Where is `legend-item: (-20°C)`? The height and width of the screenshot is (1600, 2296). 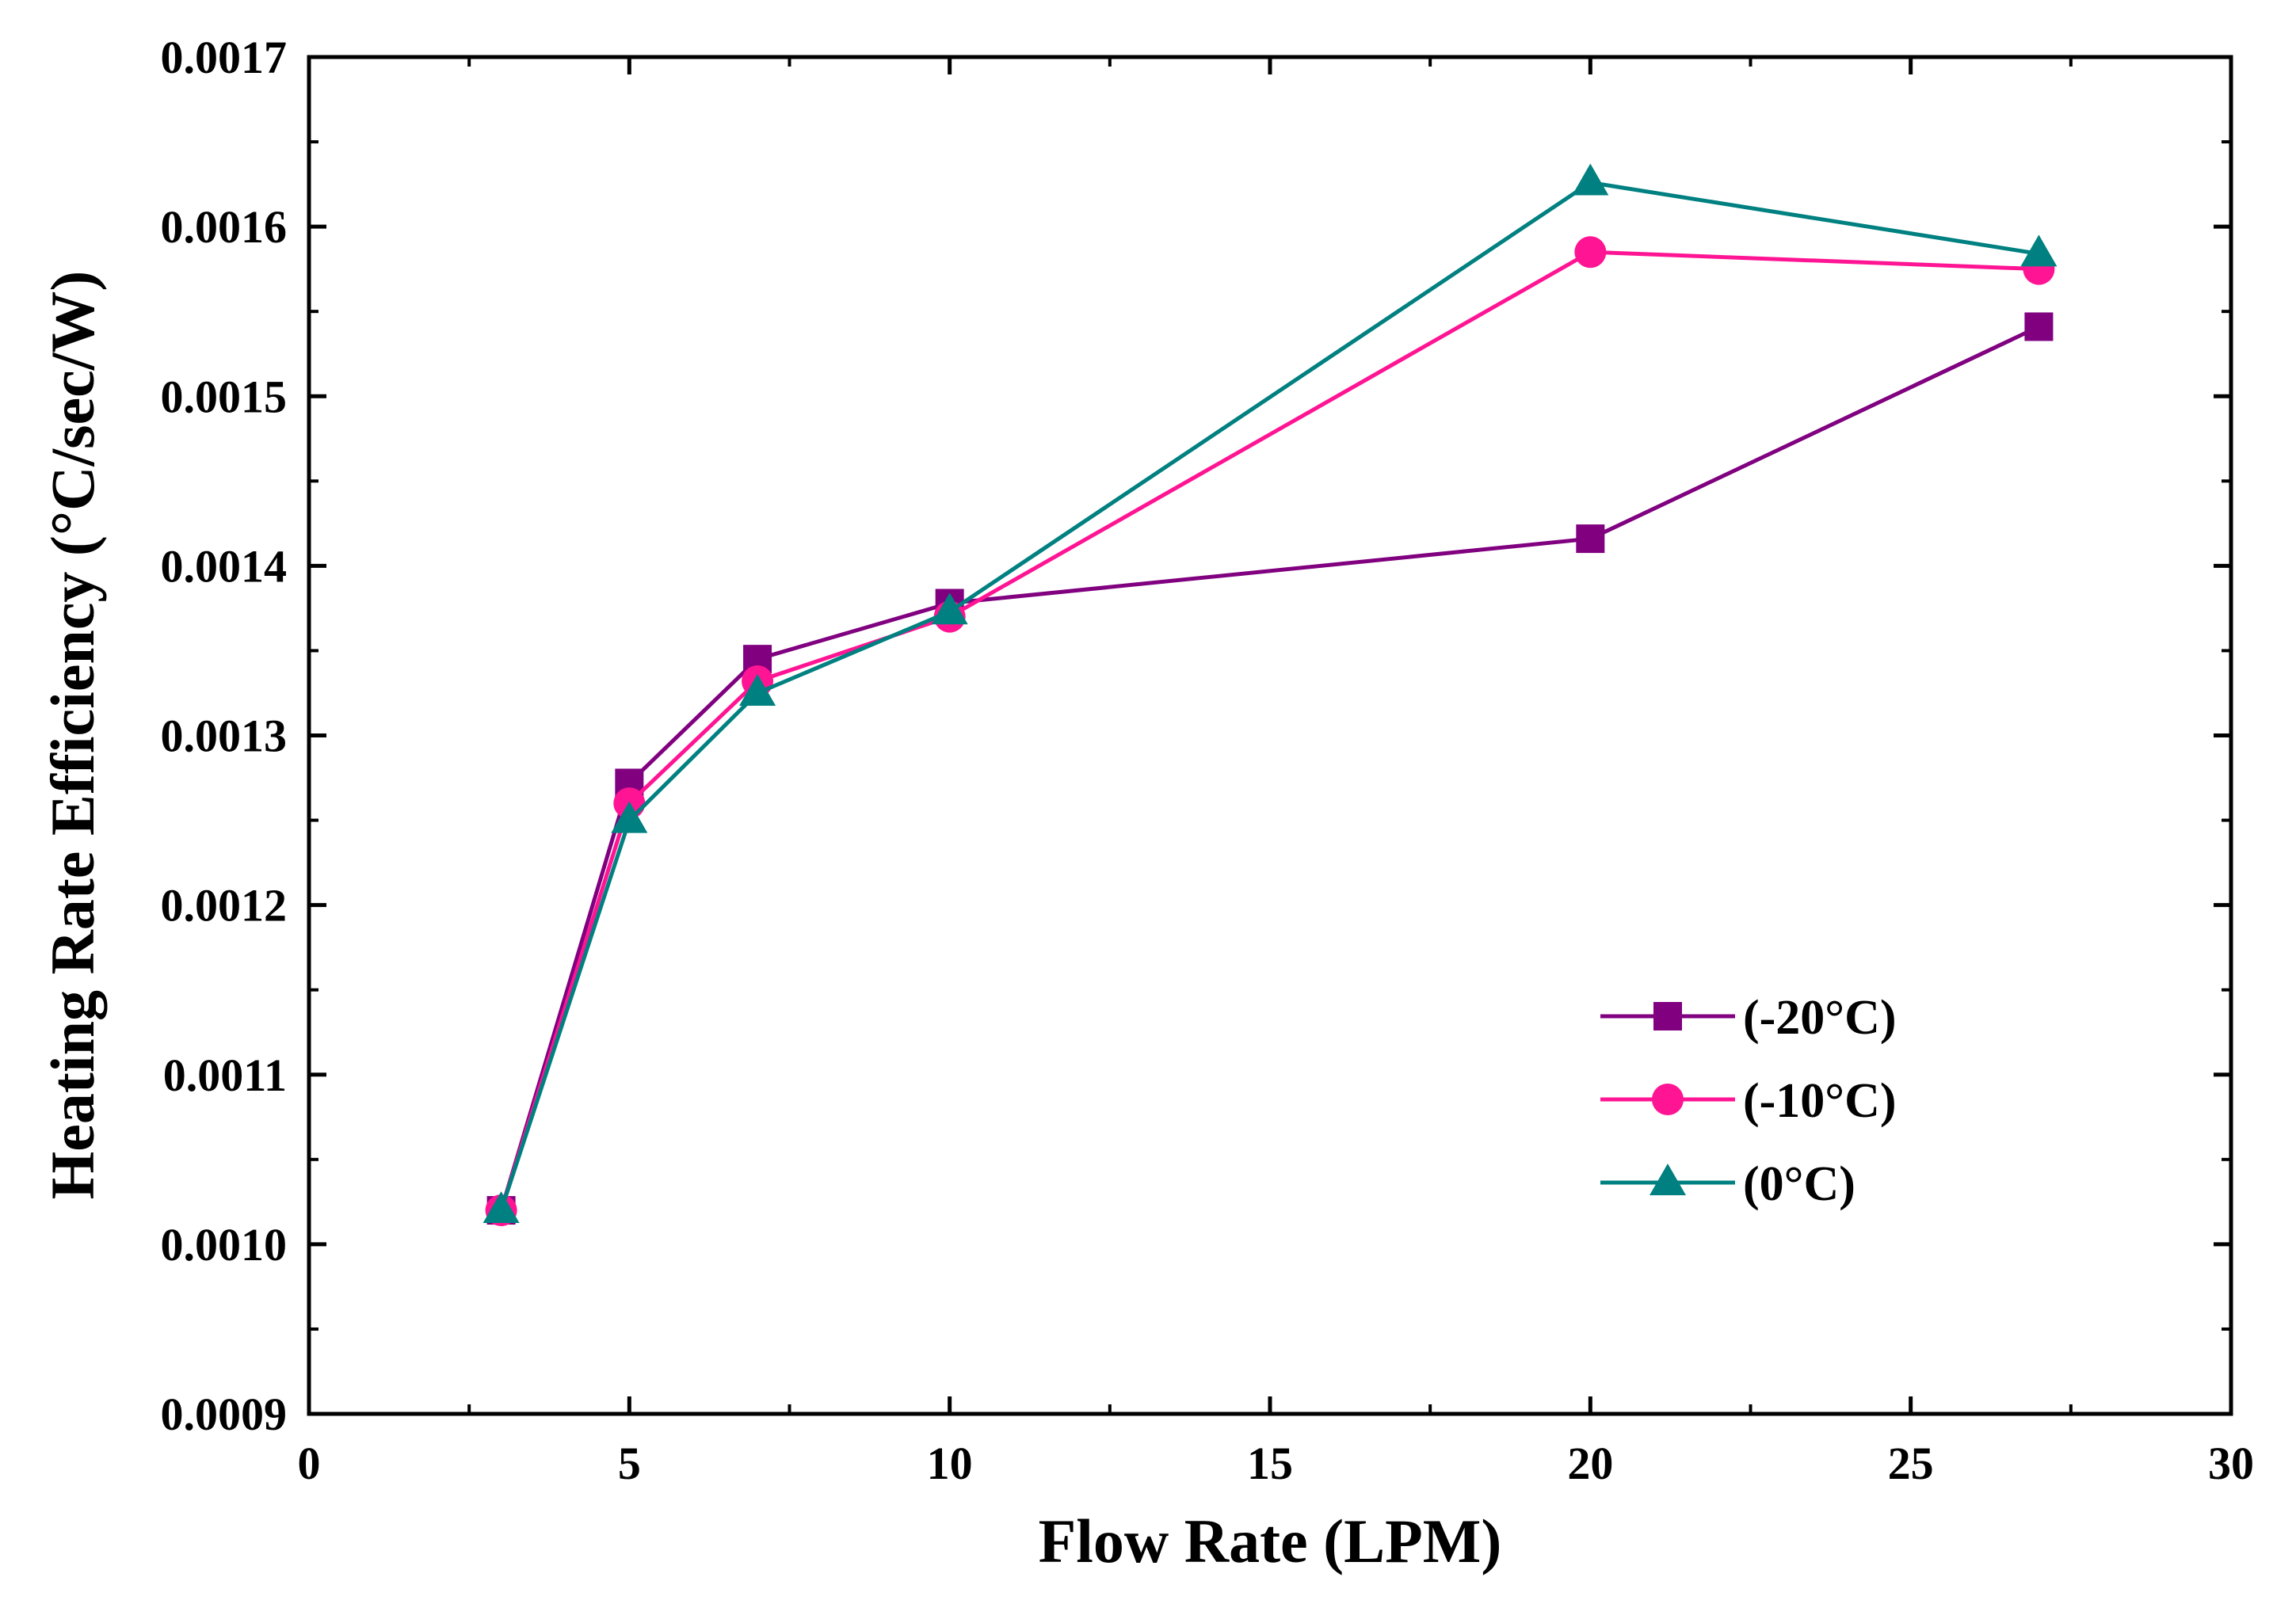
legend-item: (-20°C) is located at coordinates (1748, 1018).